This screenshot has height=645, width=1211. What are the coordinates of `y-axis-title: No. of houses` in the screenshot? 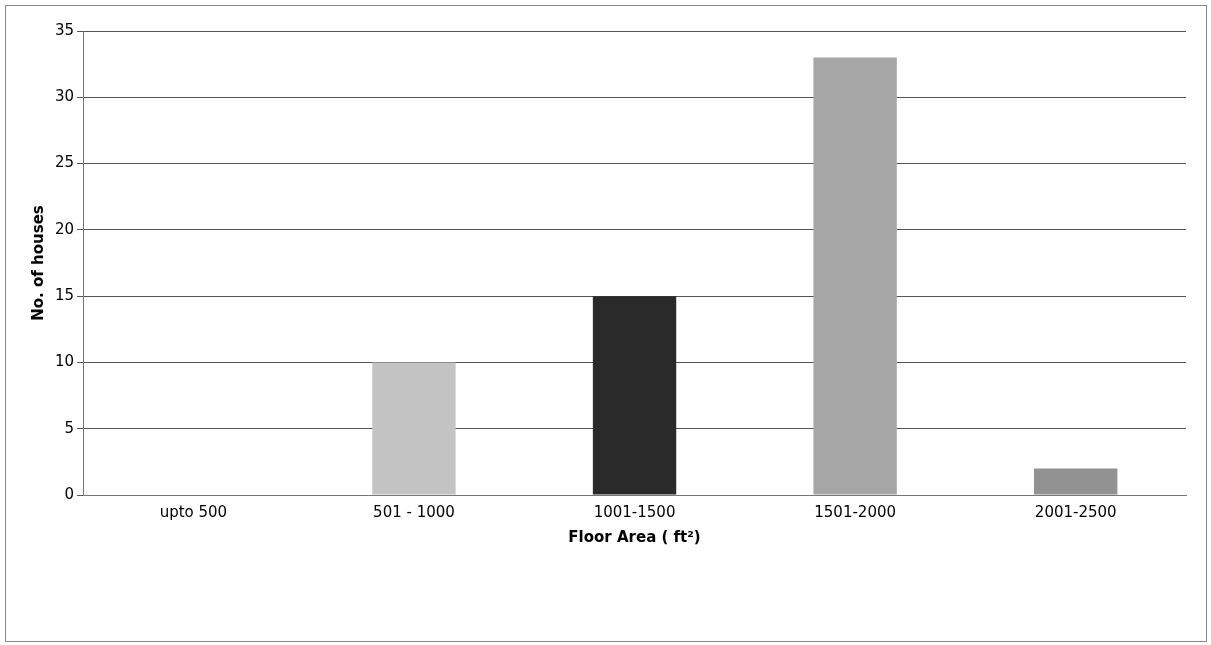 It's located at (37, 263).